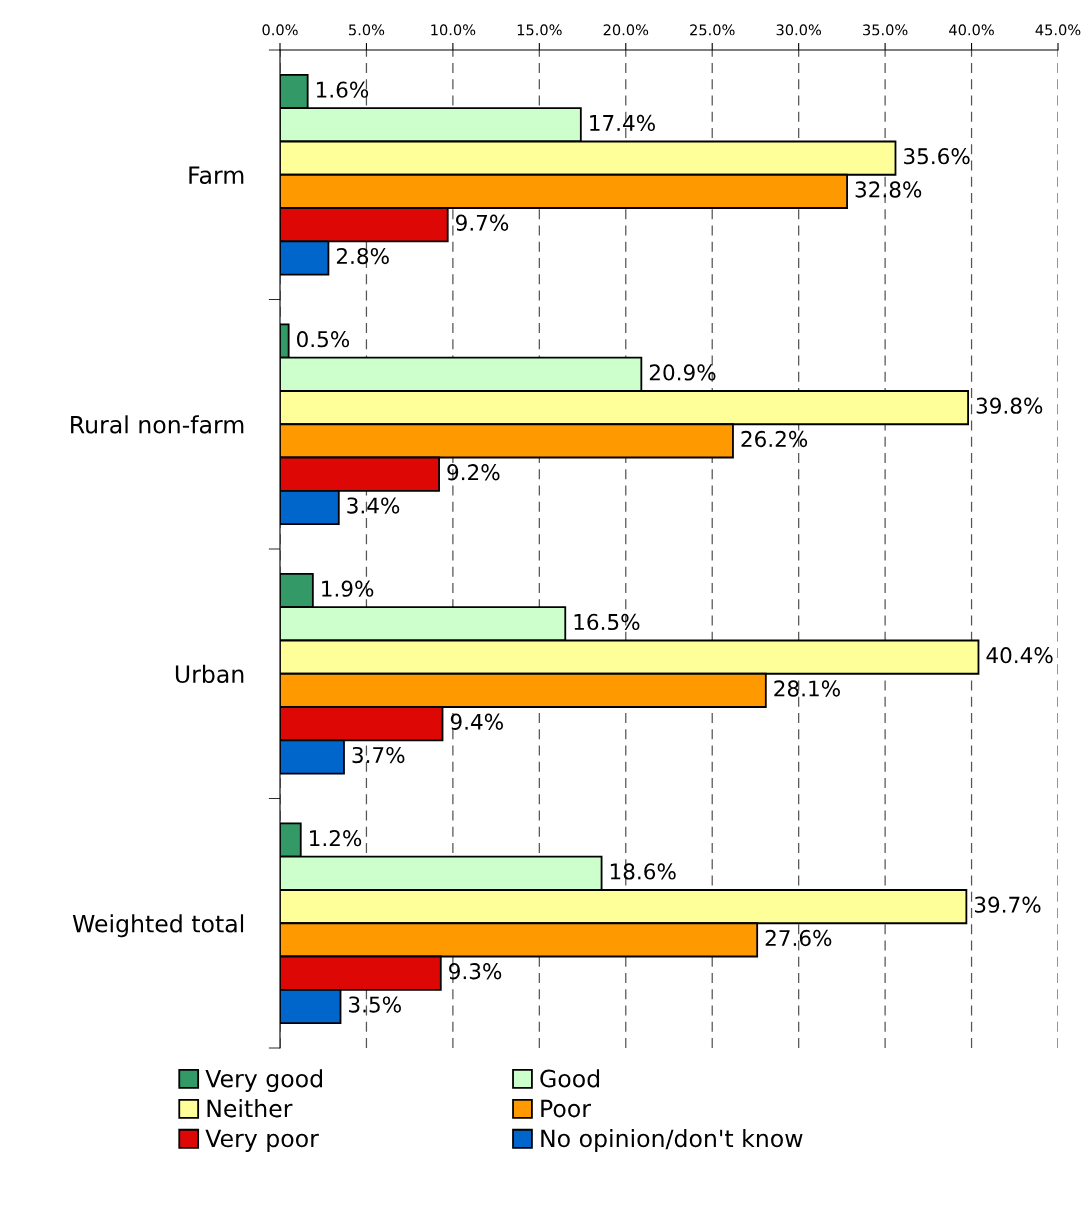 This screenshot has height=1207, width=1092. Describe the element at coordinates (375, 1004) in the screenshot. I see `data-label: 3.5%` at that location.